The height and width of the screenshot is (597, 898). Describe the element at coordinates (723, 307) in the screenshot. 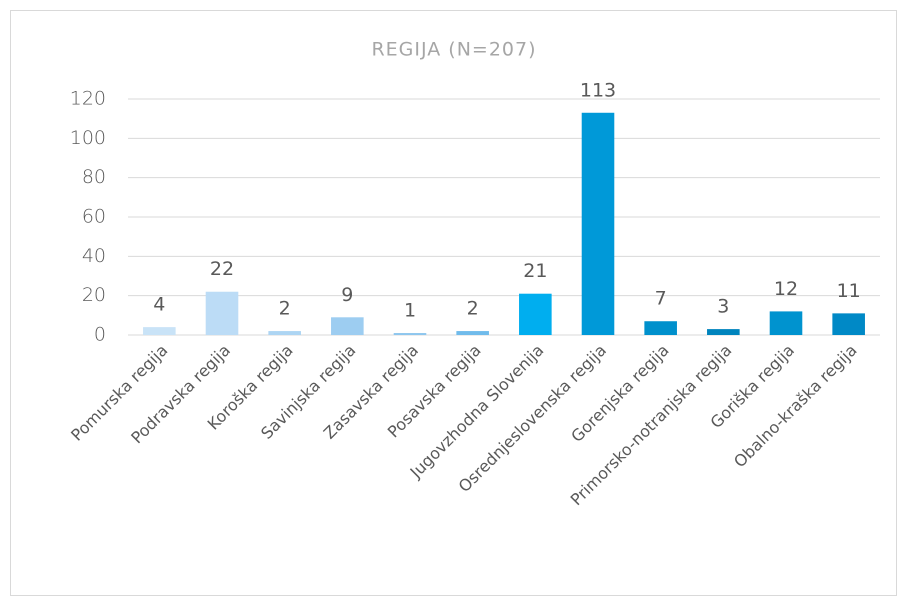

I see `data-label: 3` at that location.